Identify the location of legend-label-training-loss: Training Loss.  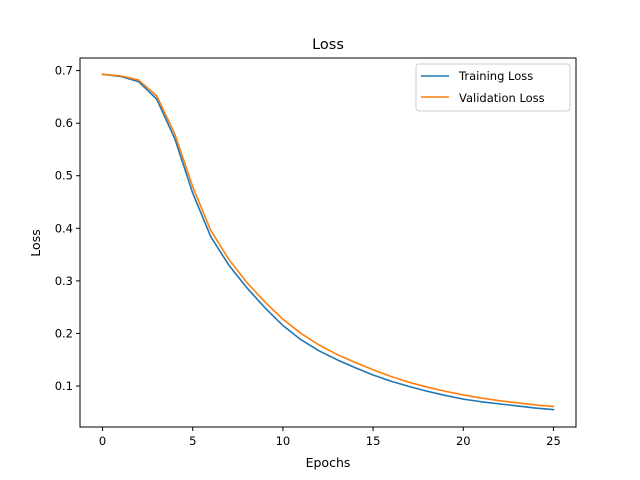
(495, 76).